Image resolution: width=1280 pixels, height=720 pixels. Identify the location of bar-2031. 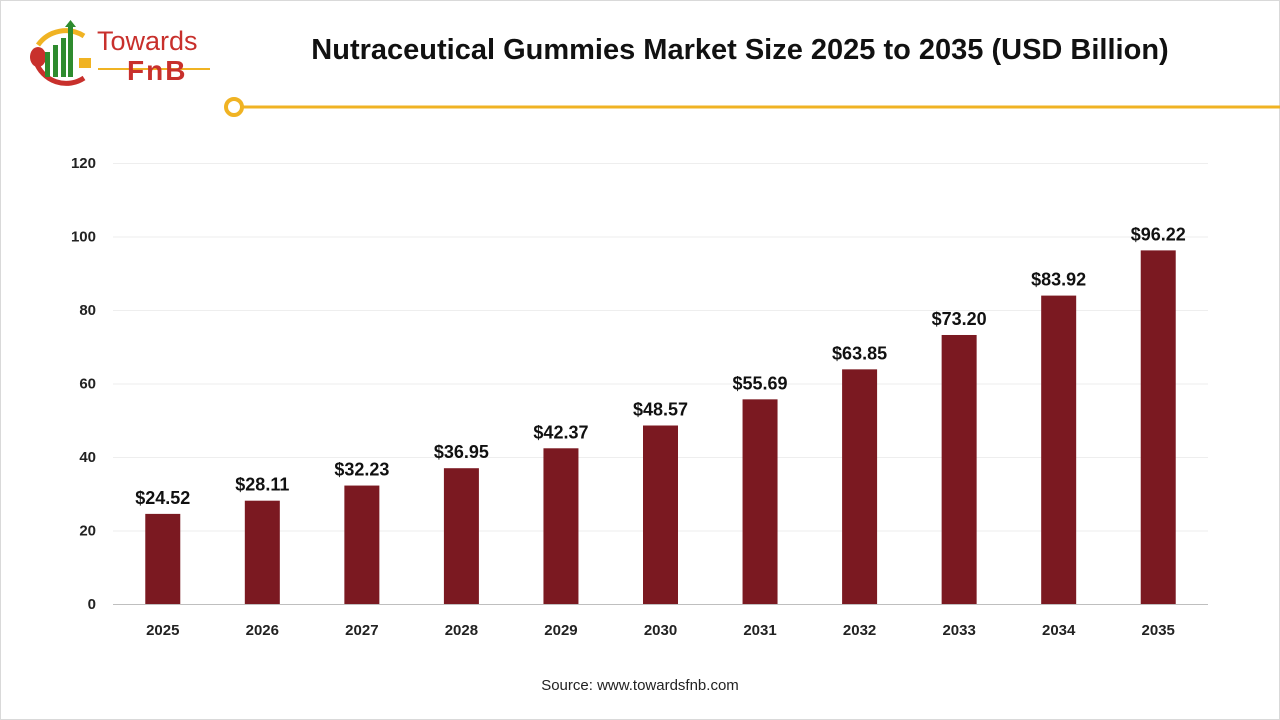
(760, 501).